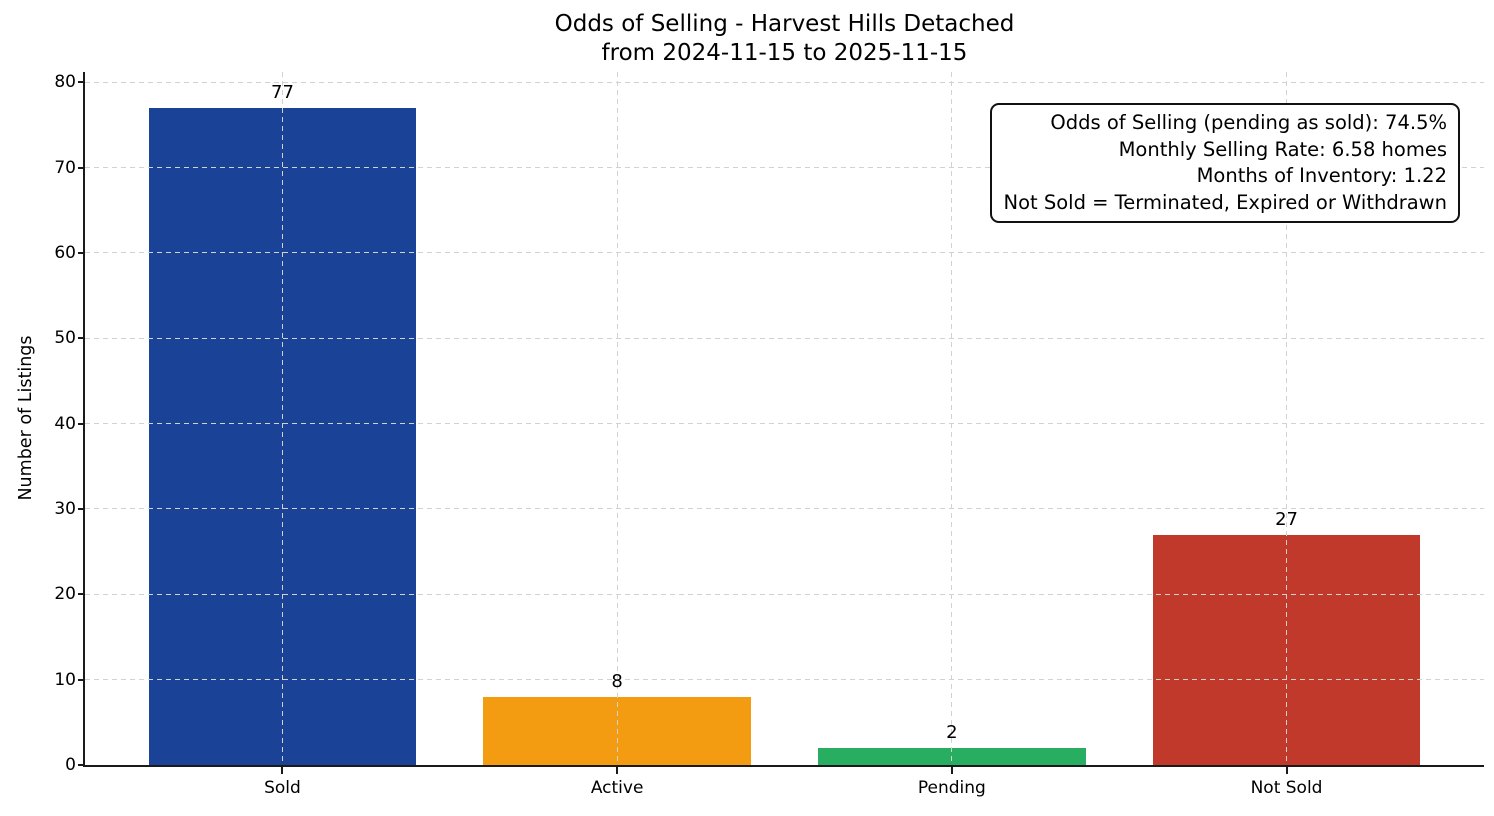 This screenshot has height=816, width=1494. Describe the element at coordinates (784, 24) in the screenshot. I see `chart-title: Odds of Selling - Harvest Hills Detached` at that location.